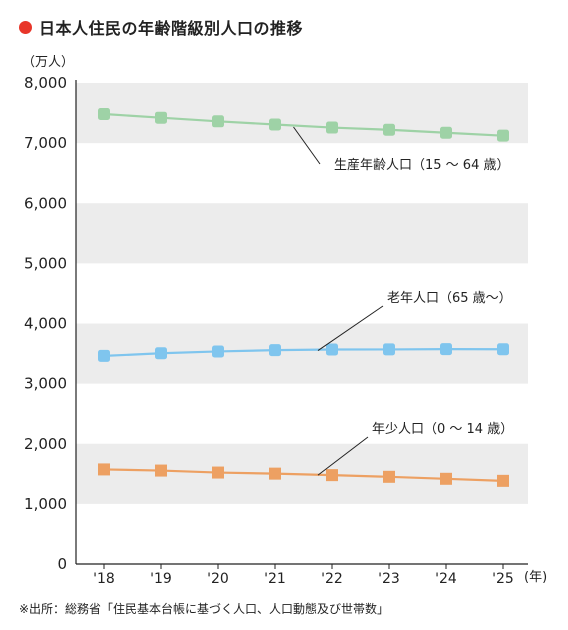 This screenshot has height=630, width=568. What do you see at coordinates (45, 83) in the screenshot?
I see `y-tick-label: 8,000` at bounding box center [45, 83].